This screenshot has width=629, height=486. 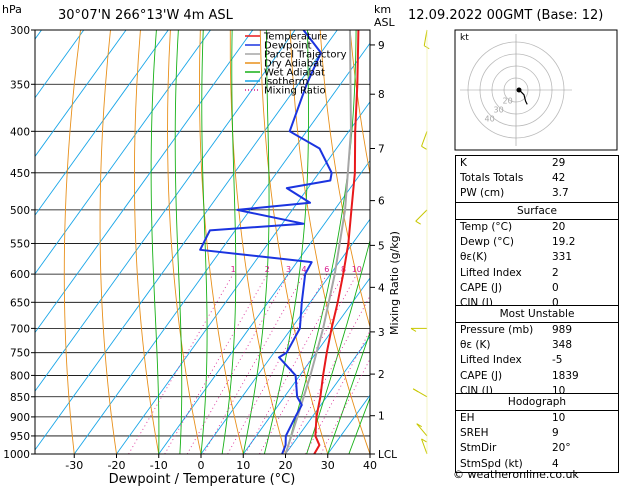 What do you see at coordinates (381, 333) in the screenshot?
I see `km-tick-label: 3` at bounding box center [381, 333].